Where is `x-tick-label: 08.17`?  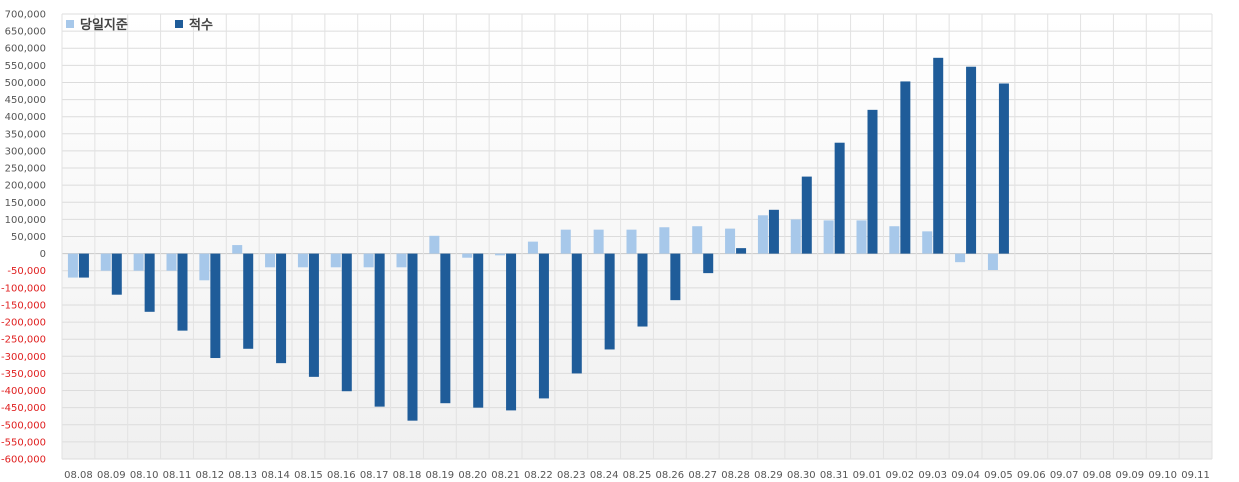 x-tick-label: 08.17 is located at coordinates (374, 475).